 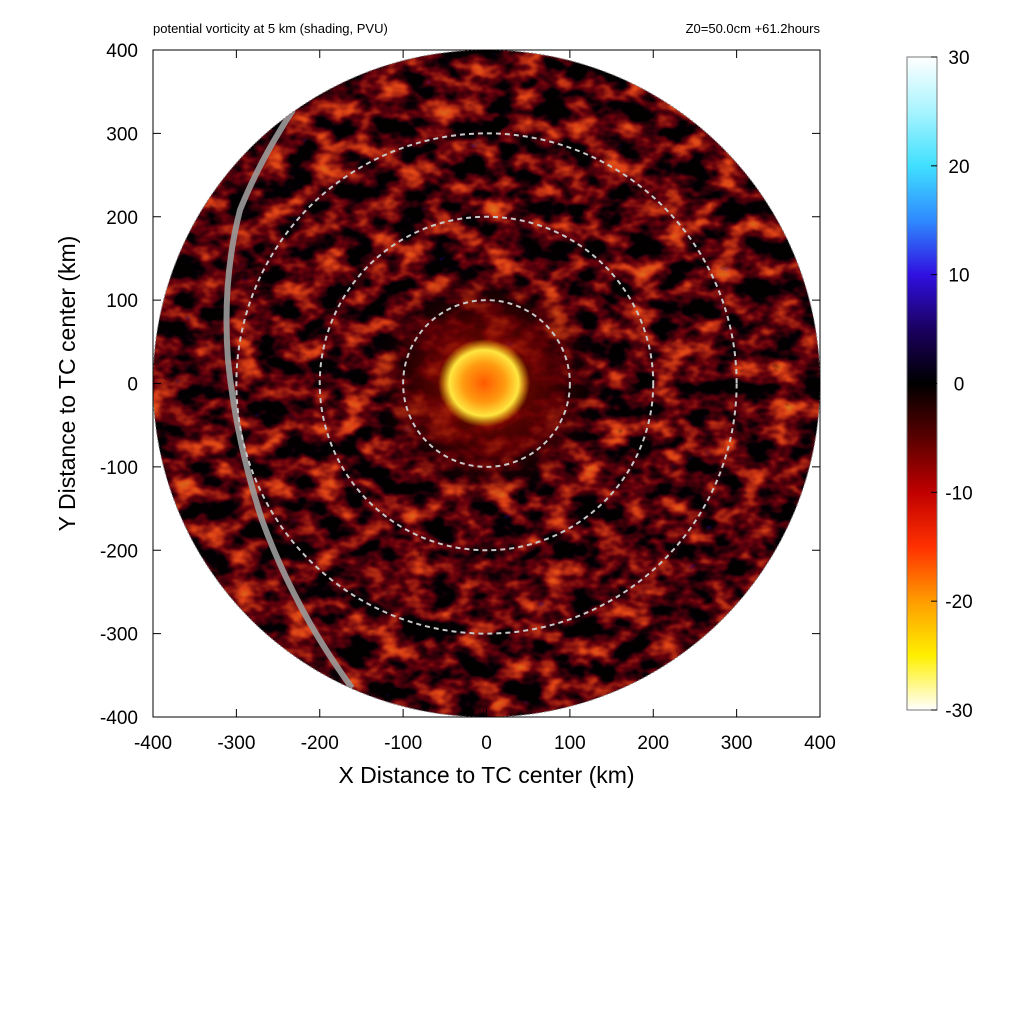 I want to click on x-tick-label: -200, so click(x=320, y=743).